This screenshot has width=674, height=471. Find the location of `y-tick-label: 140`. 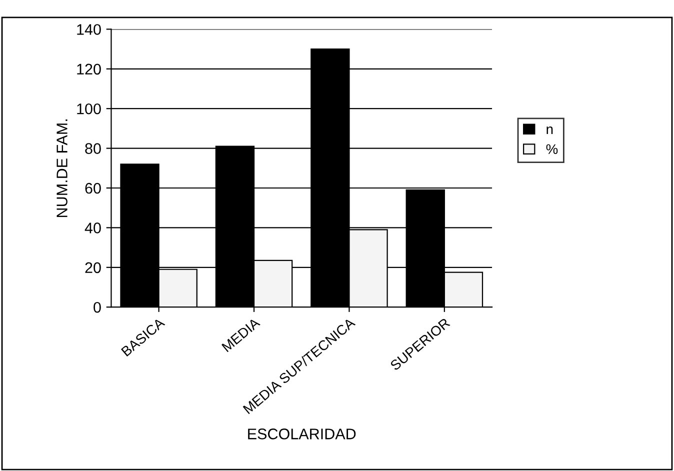

y-tick-label: 140 is located at coordinates (89, 29).